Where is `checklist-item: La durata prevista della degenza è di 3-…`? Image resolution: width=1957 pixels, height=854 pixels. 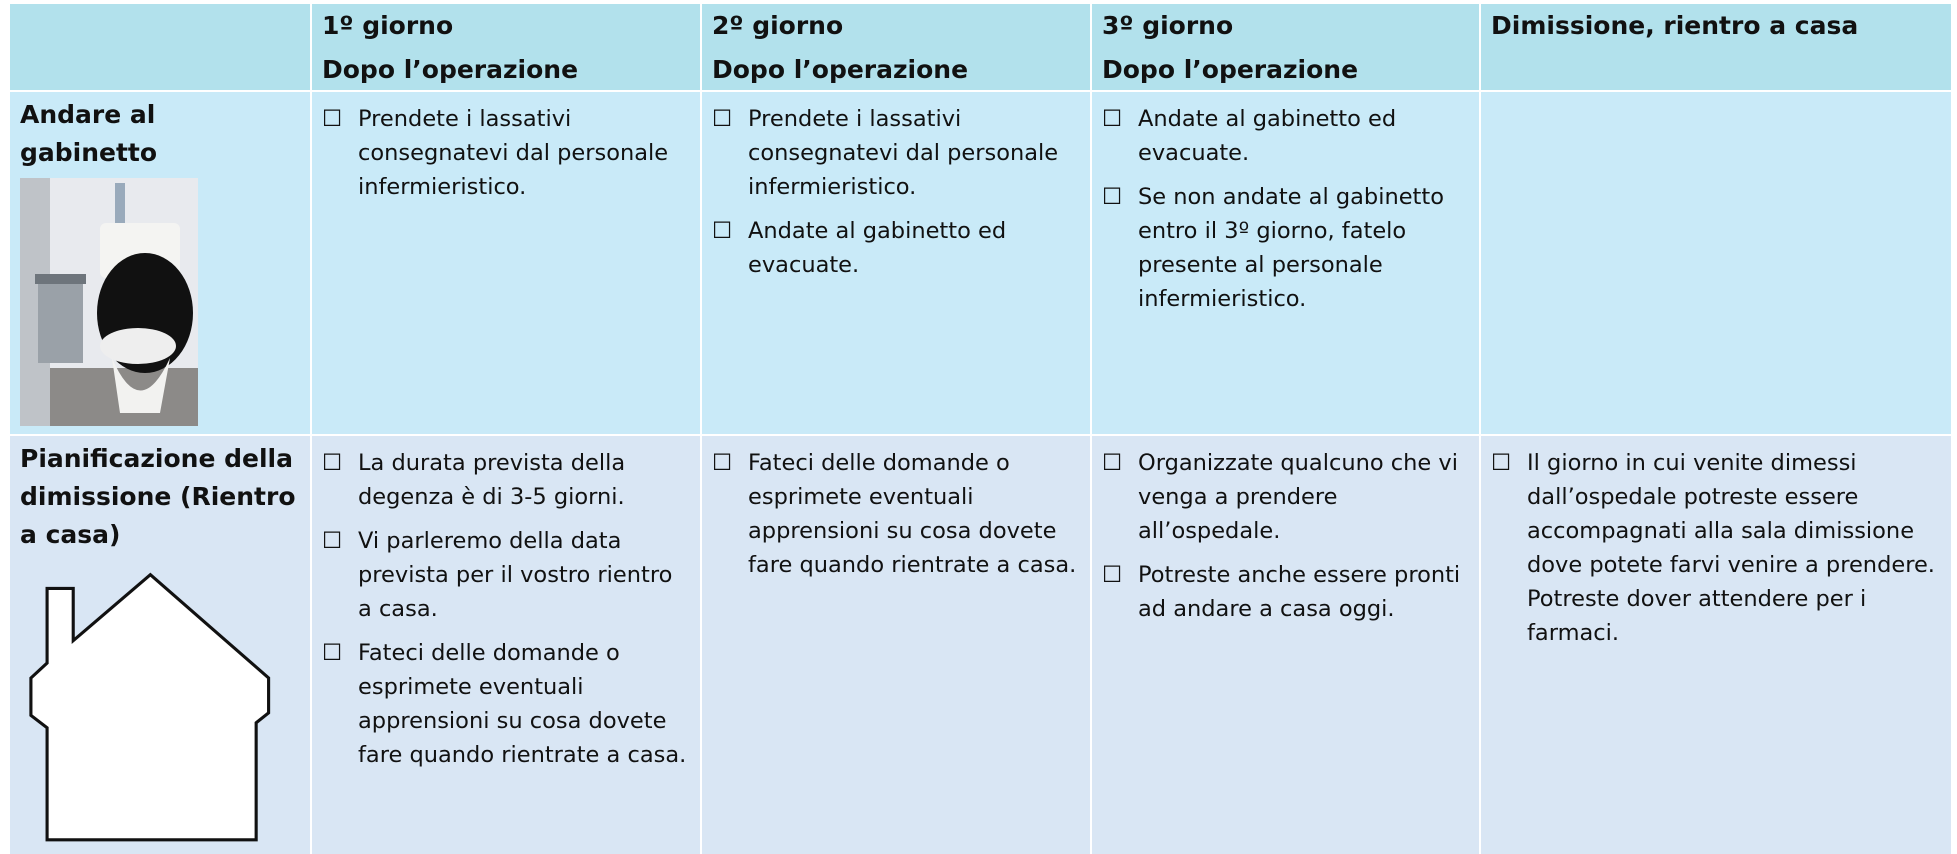
checklist-item: La durata prevista della degenza è di 3-… is located at coordinates (506, 480).